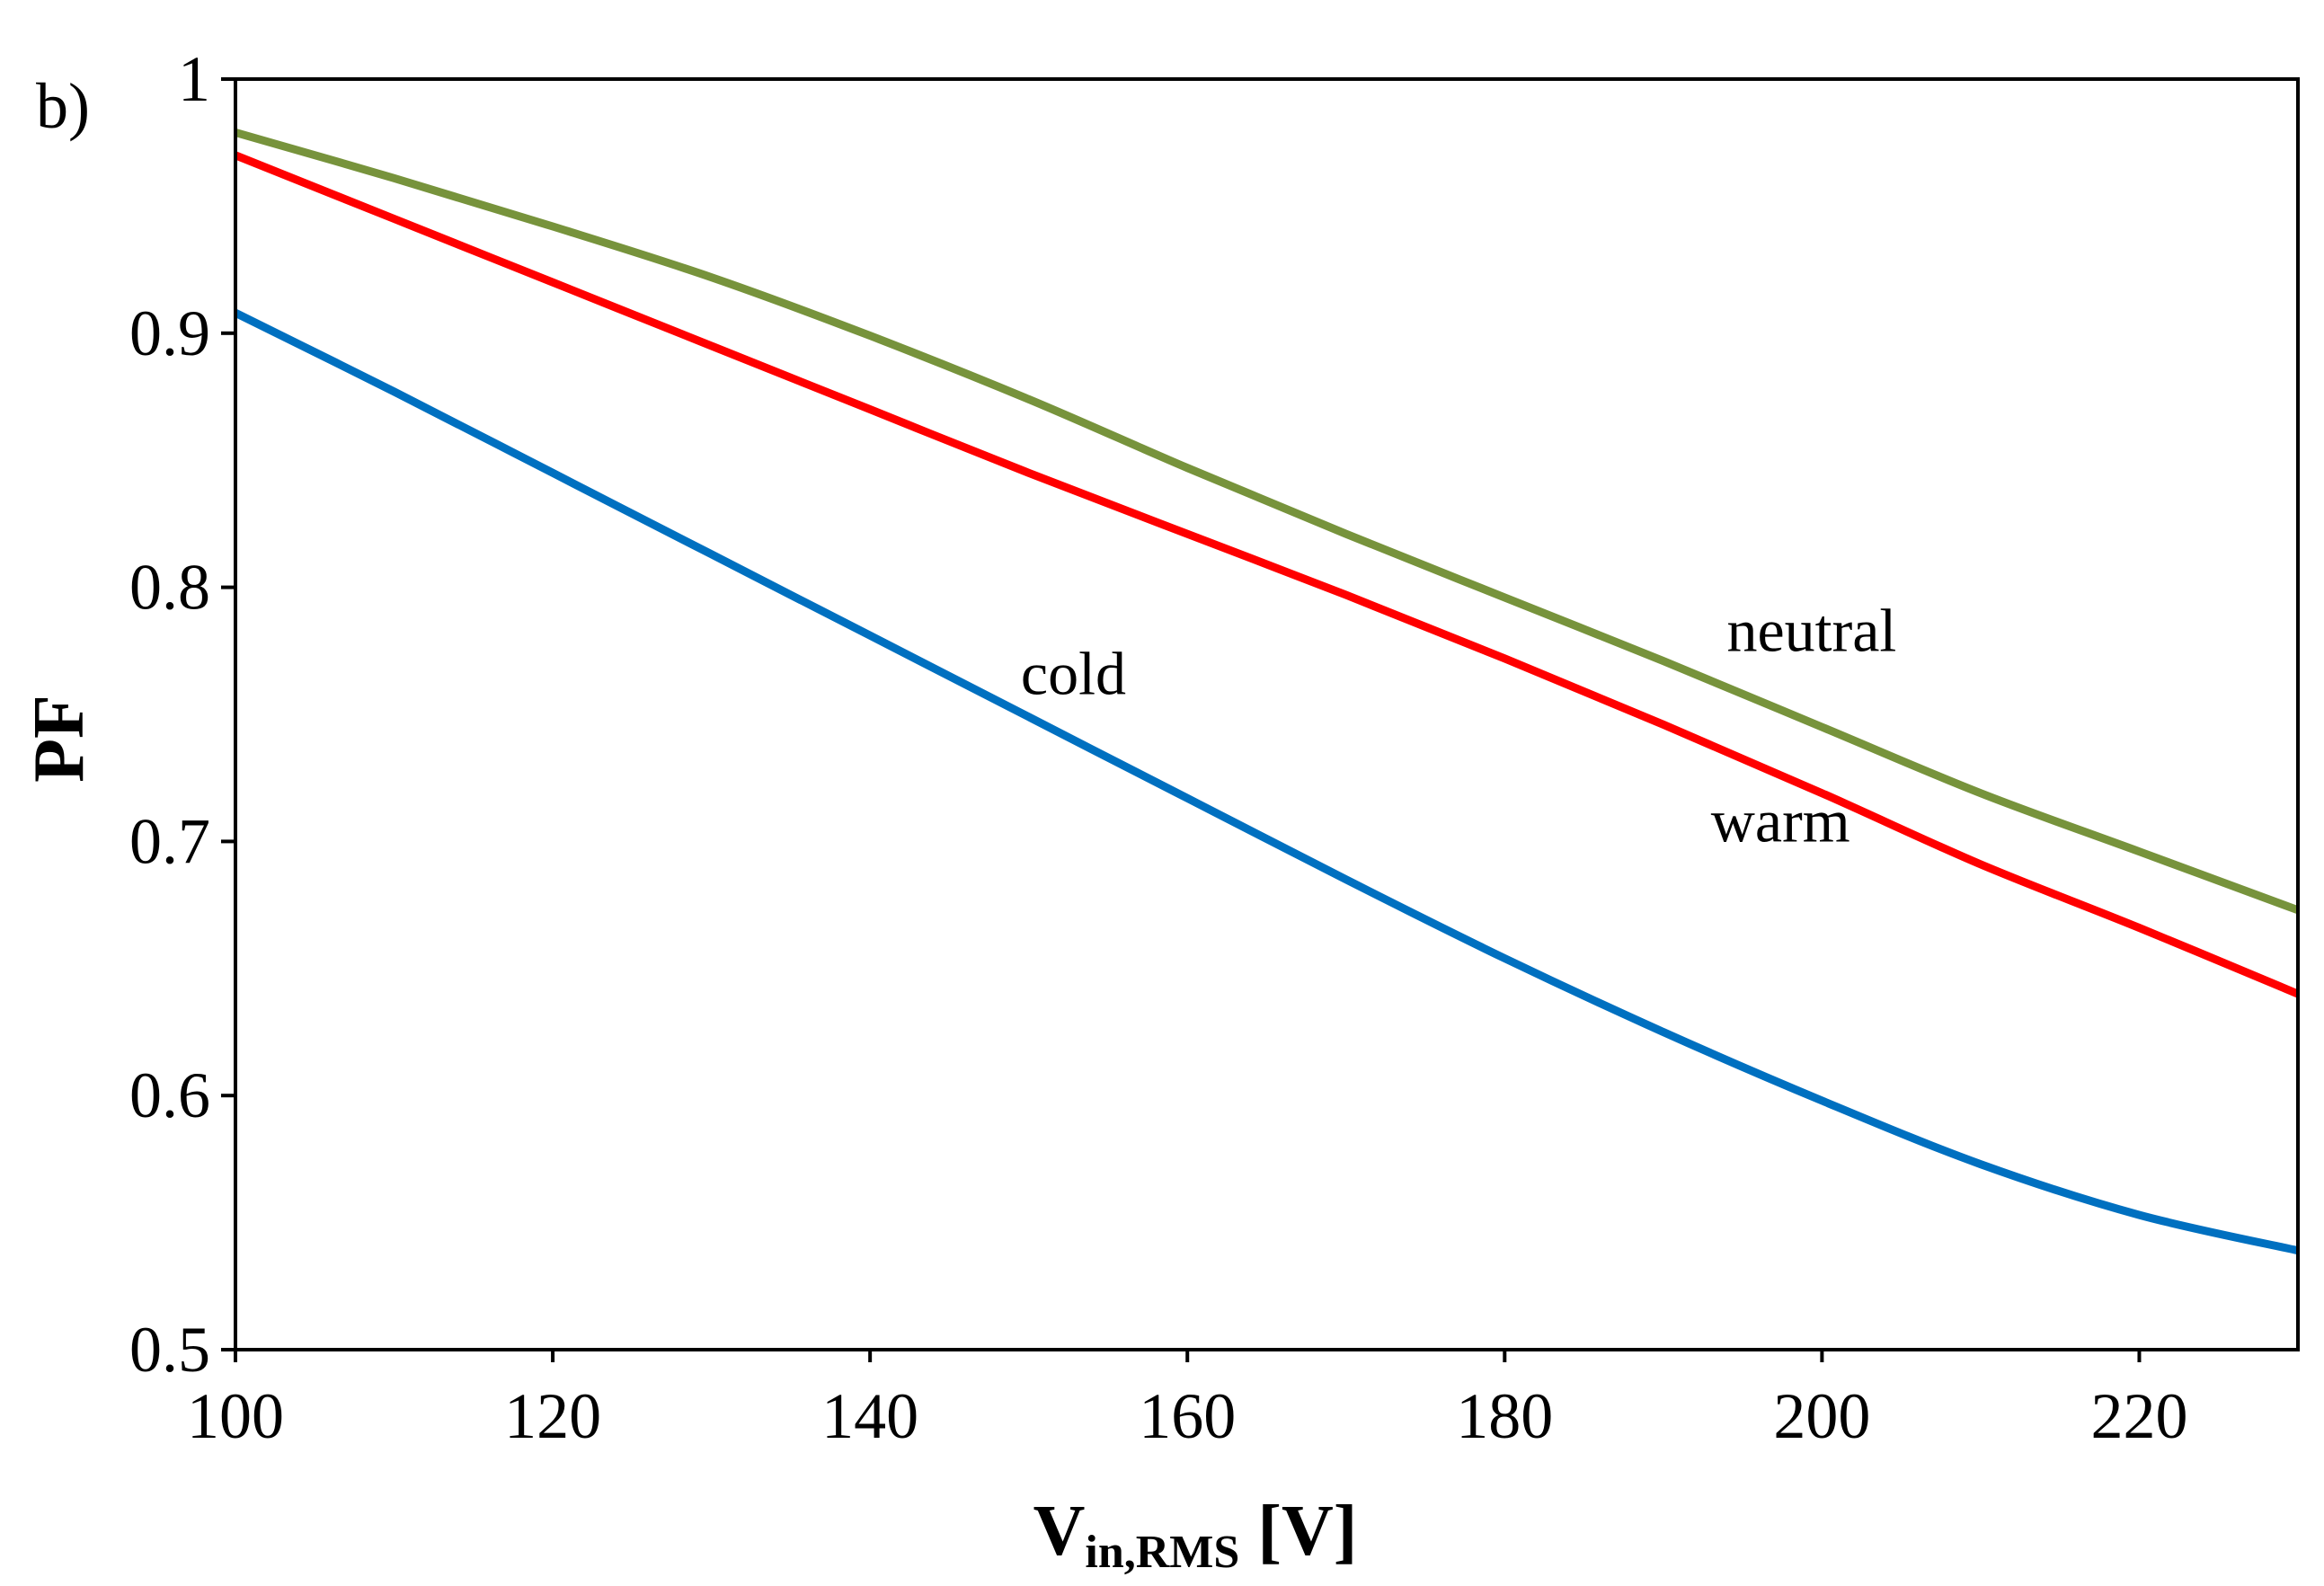 The image size is (2324, 1586). I want to click on x-tick-label: 140, so click(869, 1416).